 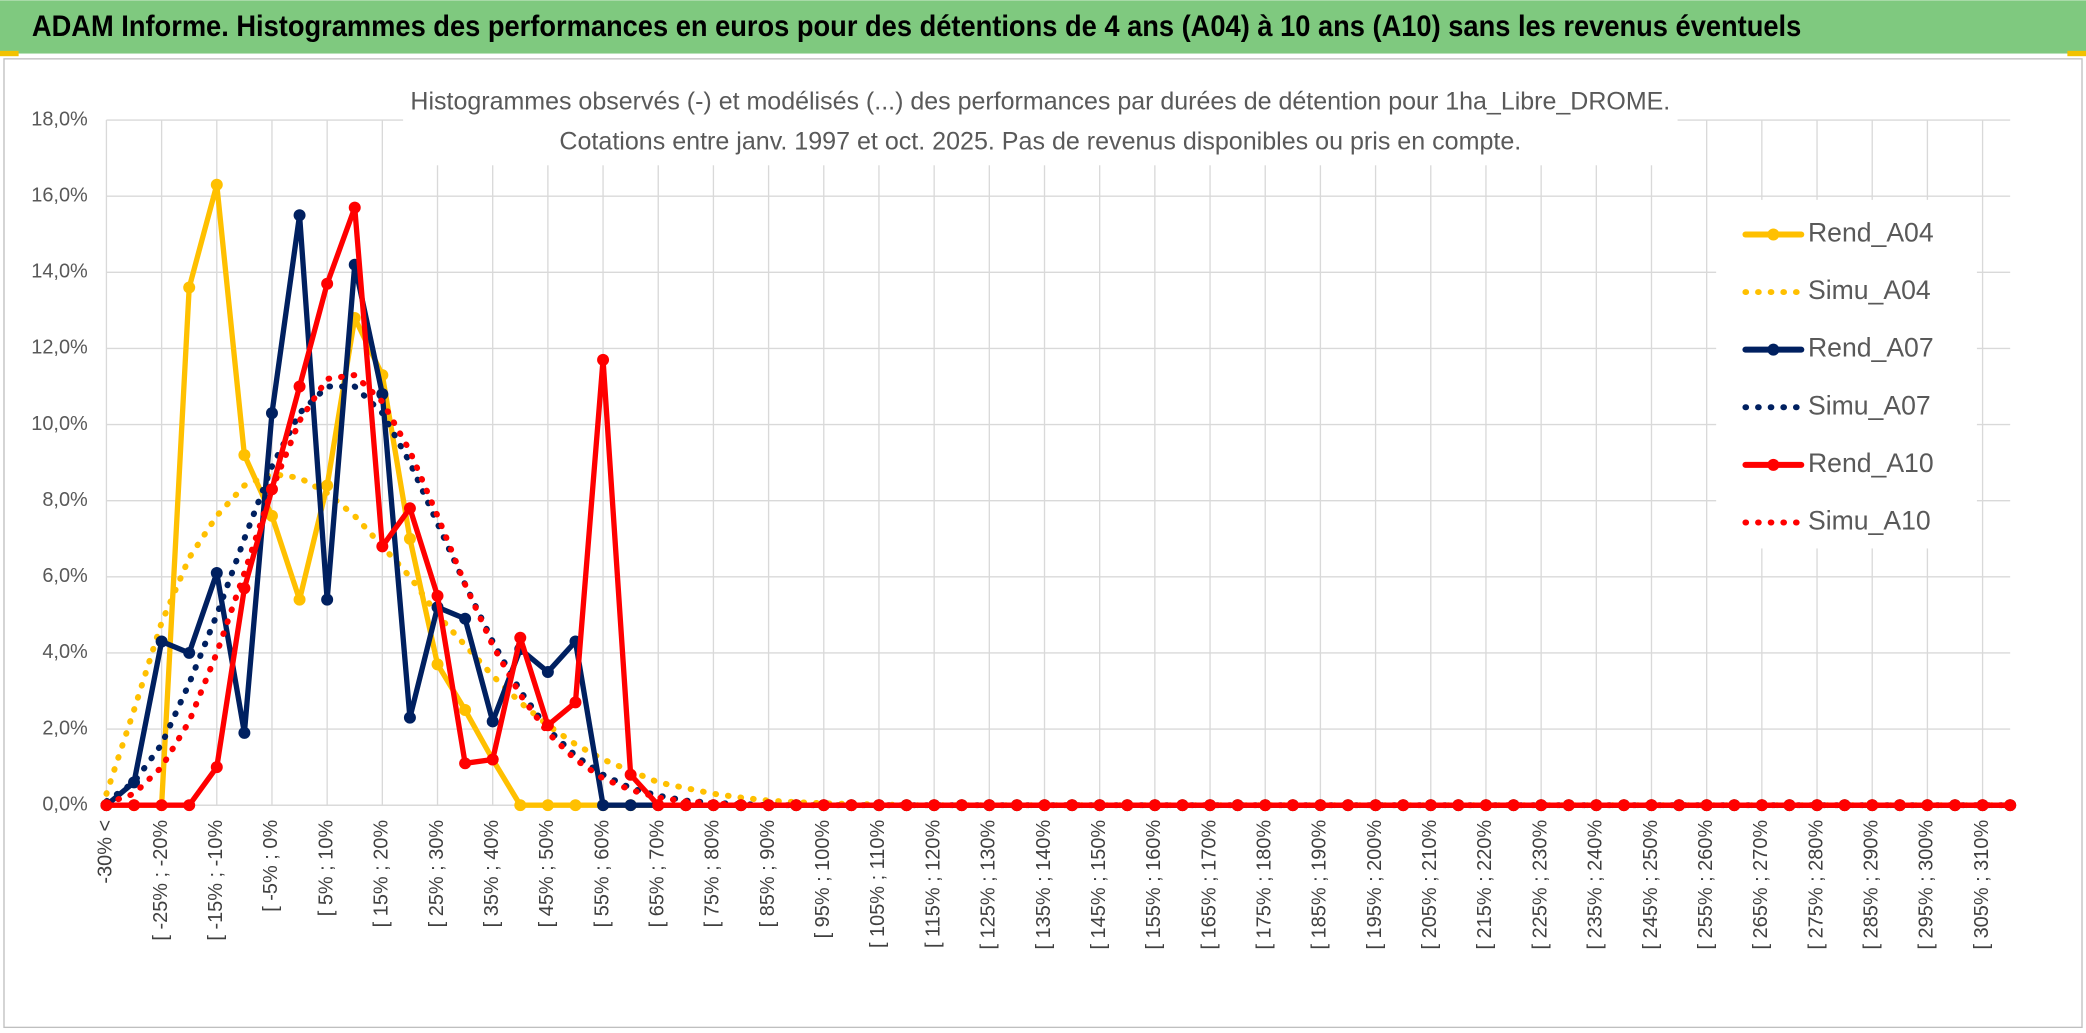 I want to click on x-tick-label: [ -25% ; -20%, so click(x=161, y=880).